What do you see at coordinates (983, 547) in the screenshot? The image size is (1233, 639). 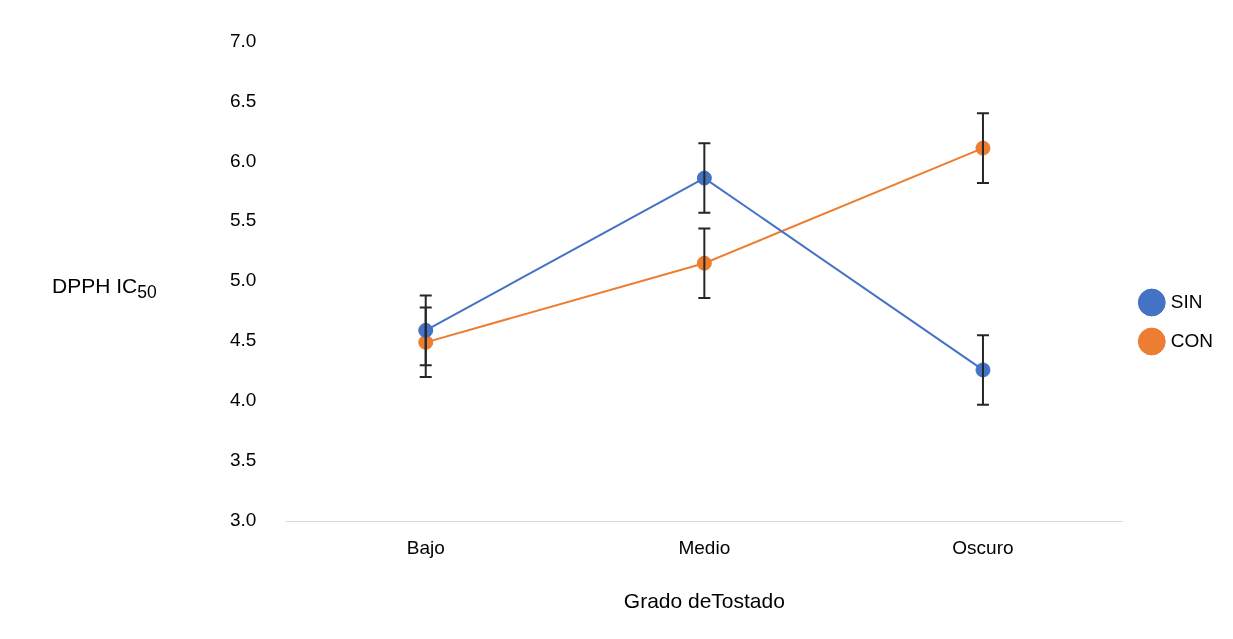 I see `x-tick-label: Oscuro` at bounding box center [983, 547].